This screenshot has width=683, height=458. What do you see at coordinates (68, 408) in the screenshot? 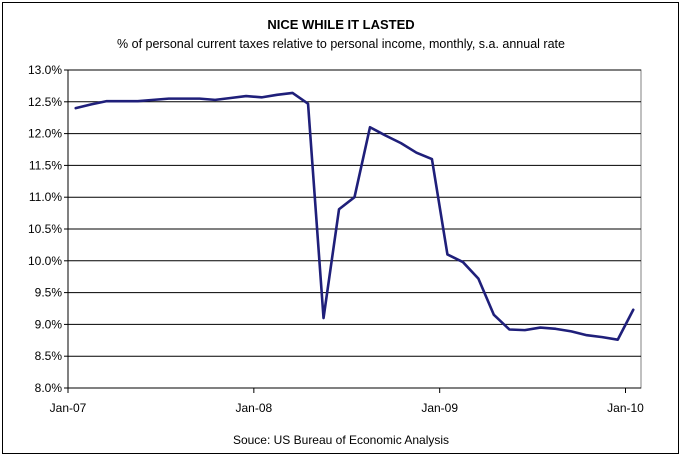
I see `x-tick-label: Jan-07` at bounding box center [68, 408].